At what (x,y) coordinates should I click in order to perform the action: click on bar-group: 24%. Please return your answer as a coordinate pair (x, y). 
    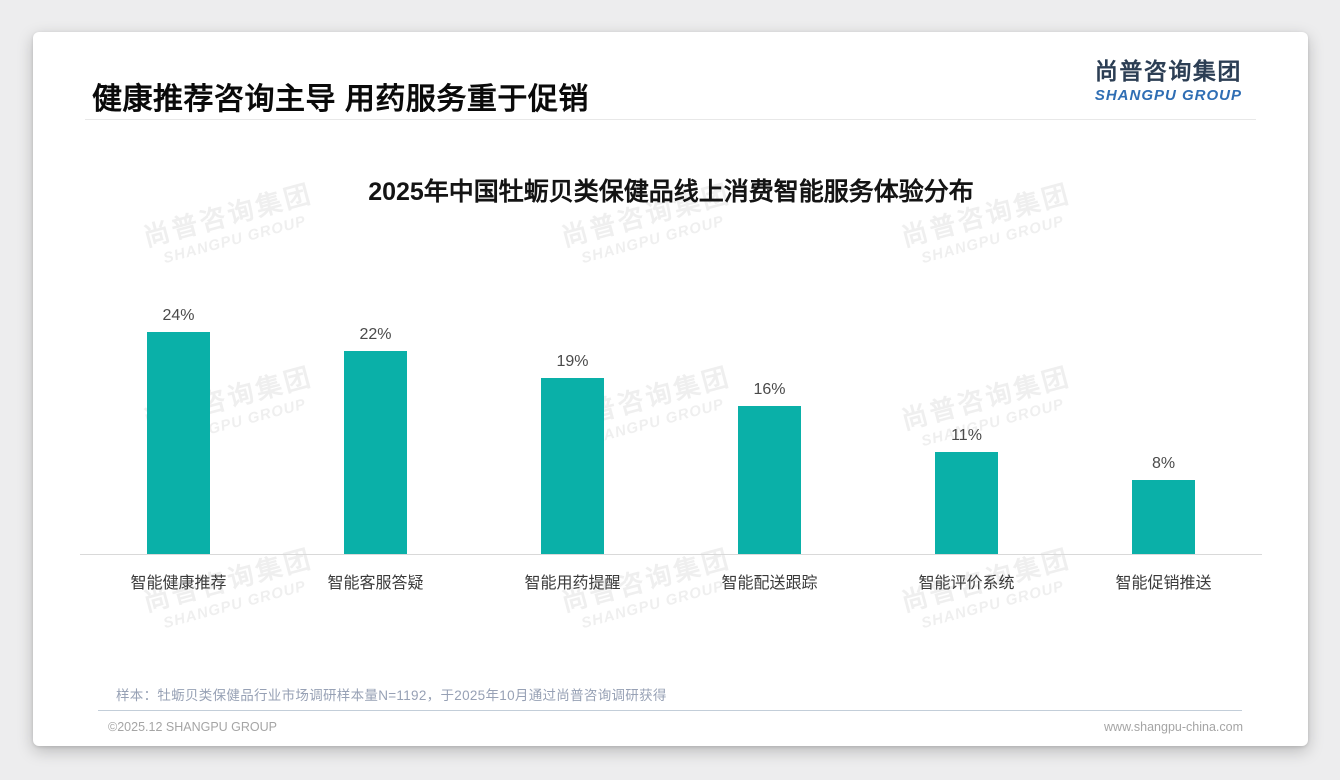
    Looking at the image, I should click on (178, 430).